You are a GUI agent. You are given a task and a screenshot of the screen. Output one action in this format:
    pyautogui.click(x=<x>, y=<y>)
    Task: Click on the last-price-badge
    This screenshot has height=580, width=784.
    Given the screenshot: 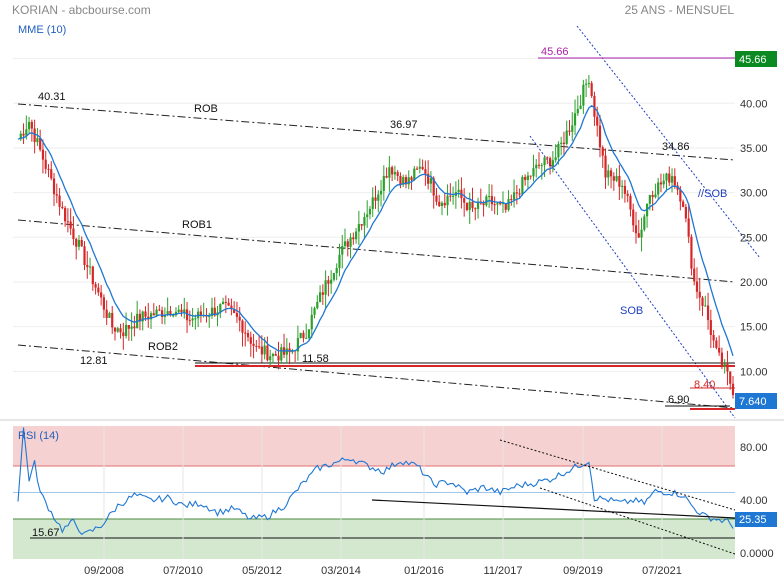 What is the action you would take?
    pyautogui.click(x=756, y=401)
    